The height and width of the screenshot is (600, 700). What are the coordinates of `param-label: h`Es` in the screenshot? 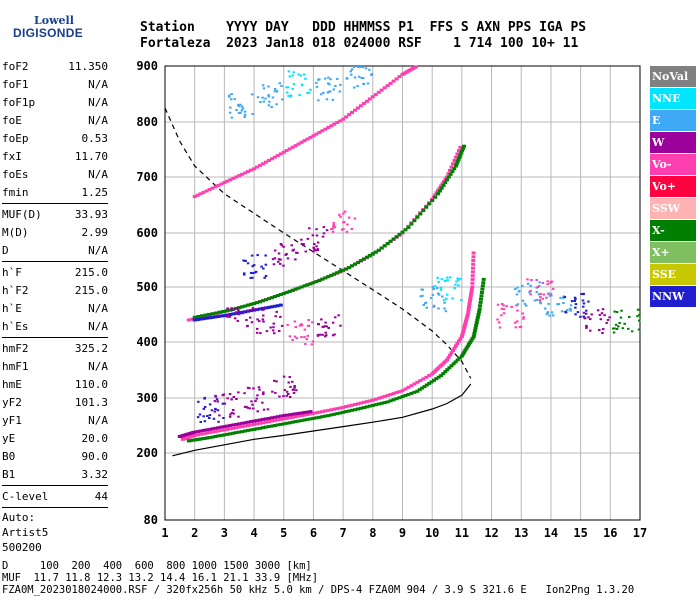 It's located at (15, 326).